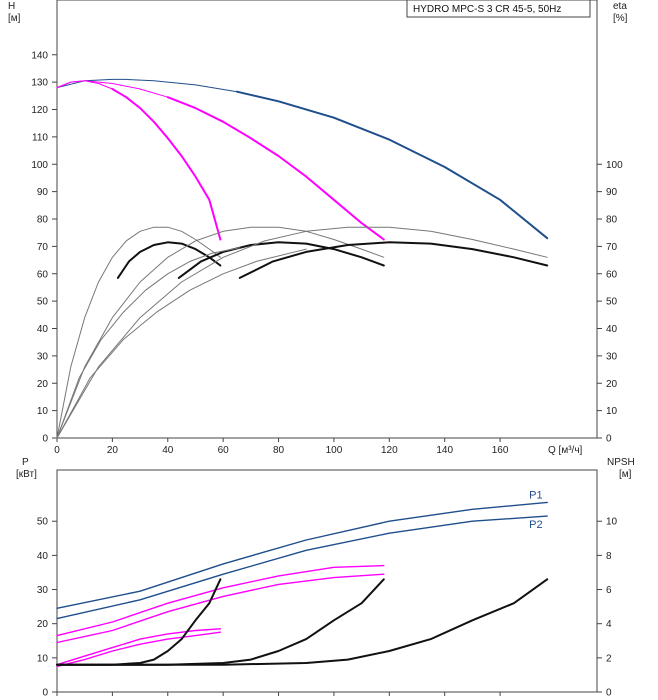  What do you see at coordinates (43, 302) in the screenshot?
I see `y-tick-label: 50` at bounding box center [43, 302].